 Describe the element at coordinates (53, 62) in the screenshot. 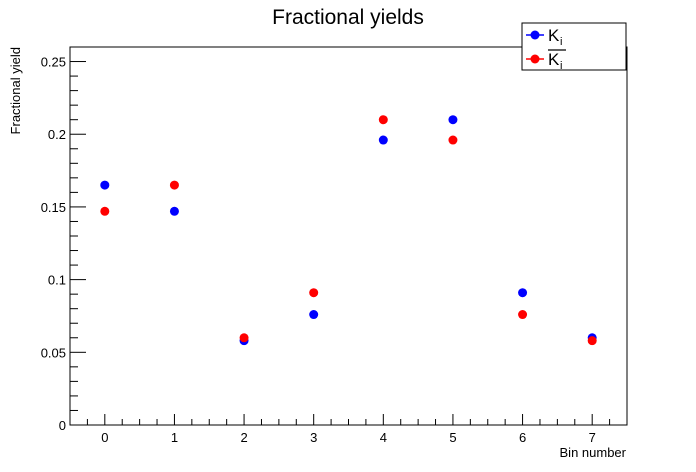

I see `y-tick-label: 0.25` at that location.